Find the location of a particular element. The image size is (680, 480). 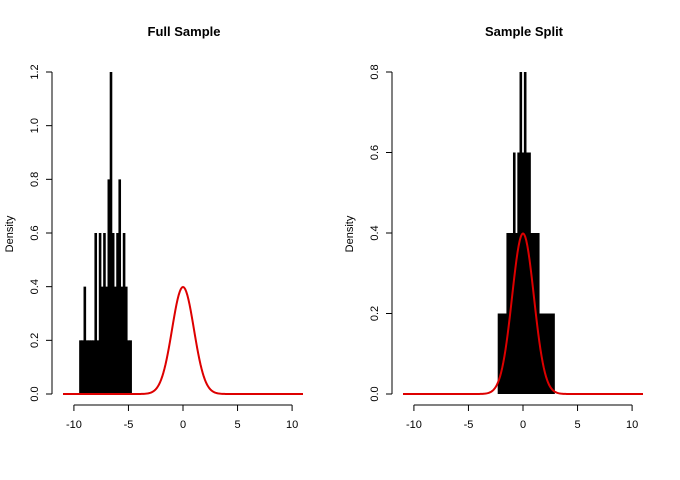

y-axis: 0.0 0.2 0.4 0.6 0.8 is located at coordinates (381, 233).